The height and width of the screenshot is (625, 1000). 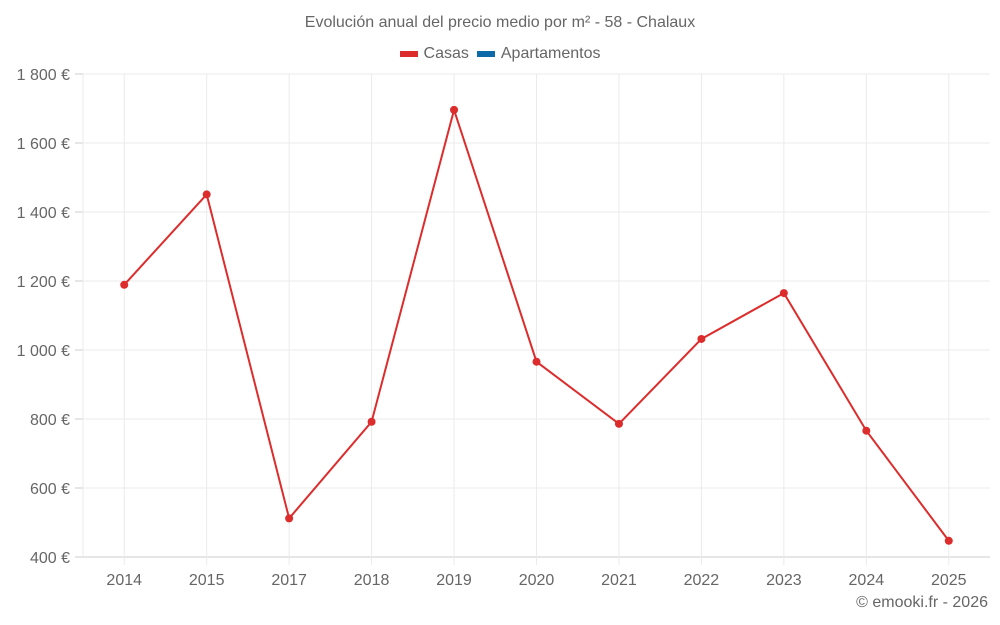 I want to click on x-tick-label: 2023, so click(x=784, y=580).